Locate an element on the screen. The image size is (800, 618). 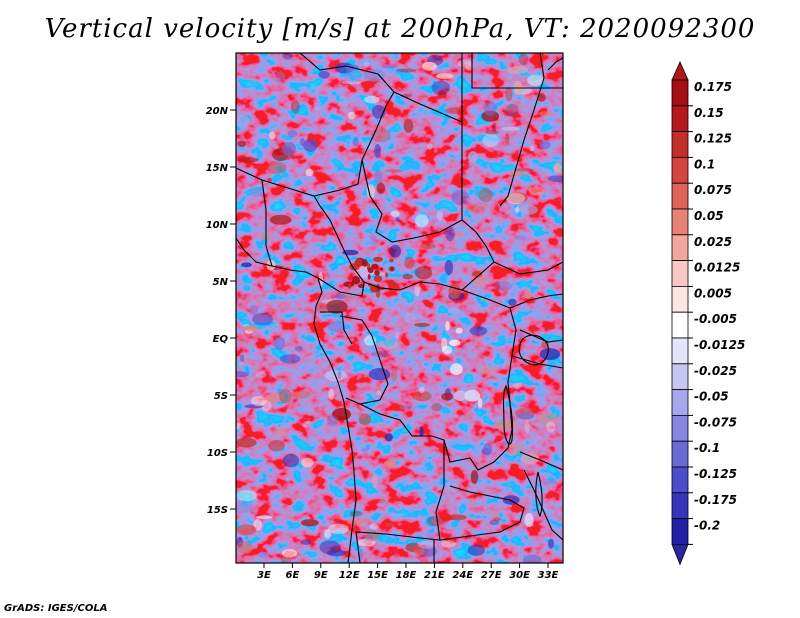
border-gabon is located at coordinates (336, 328).